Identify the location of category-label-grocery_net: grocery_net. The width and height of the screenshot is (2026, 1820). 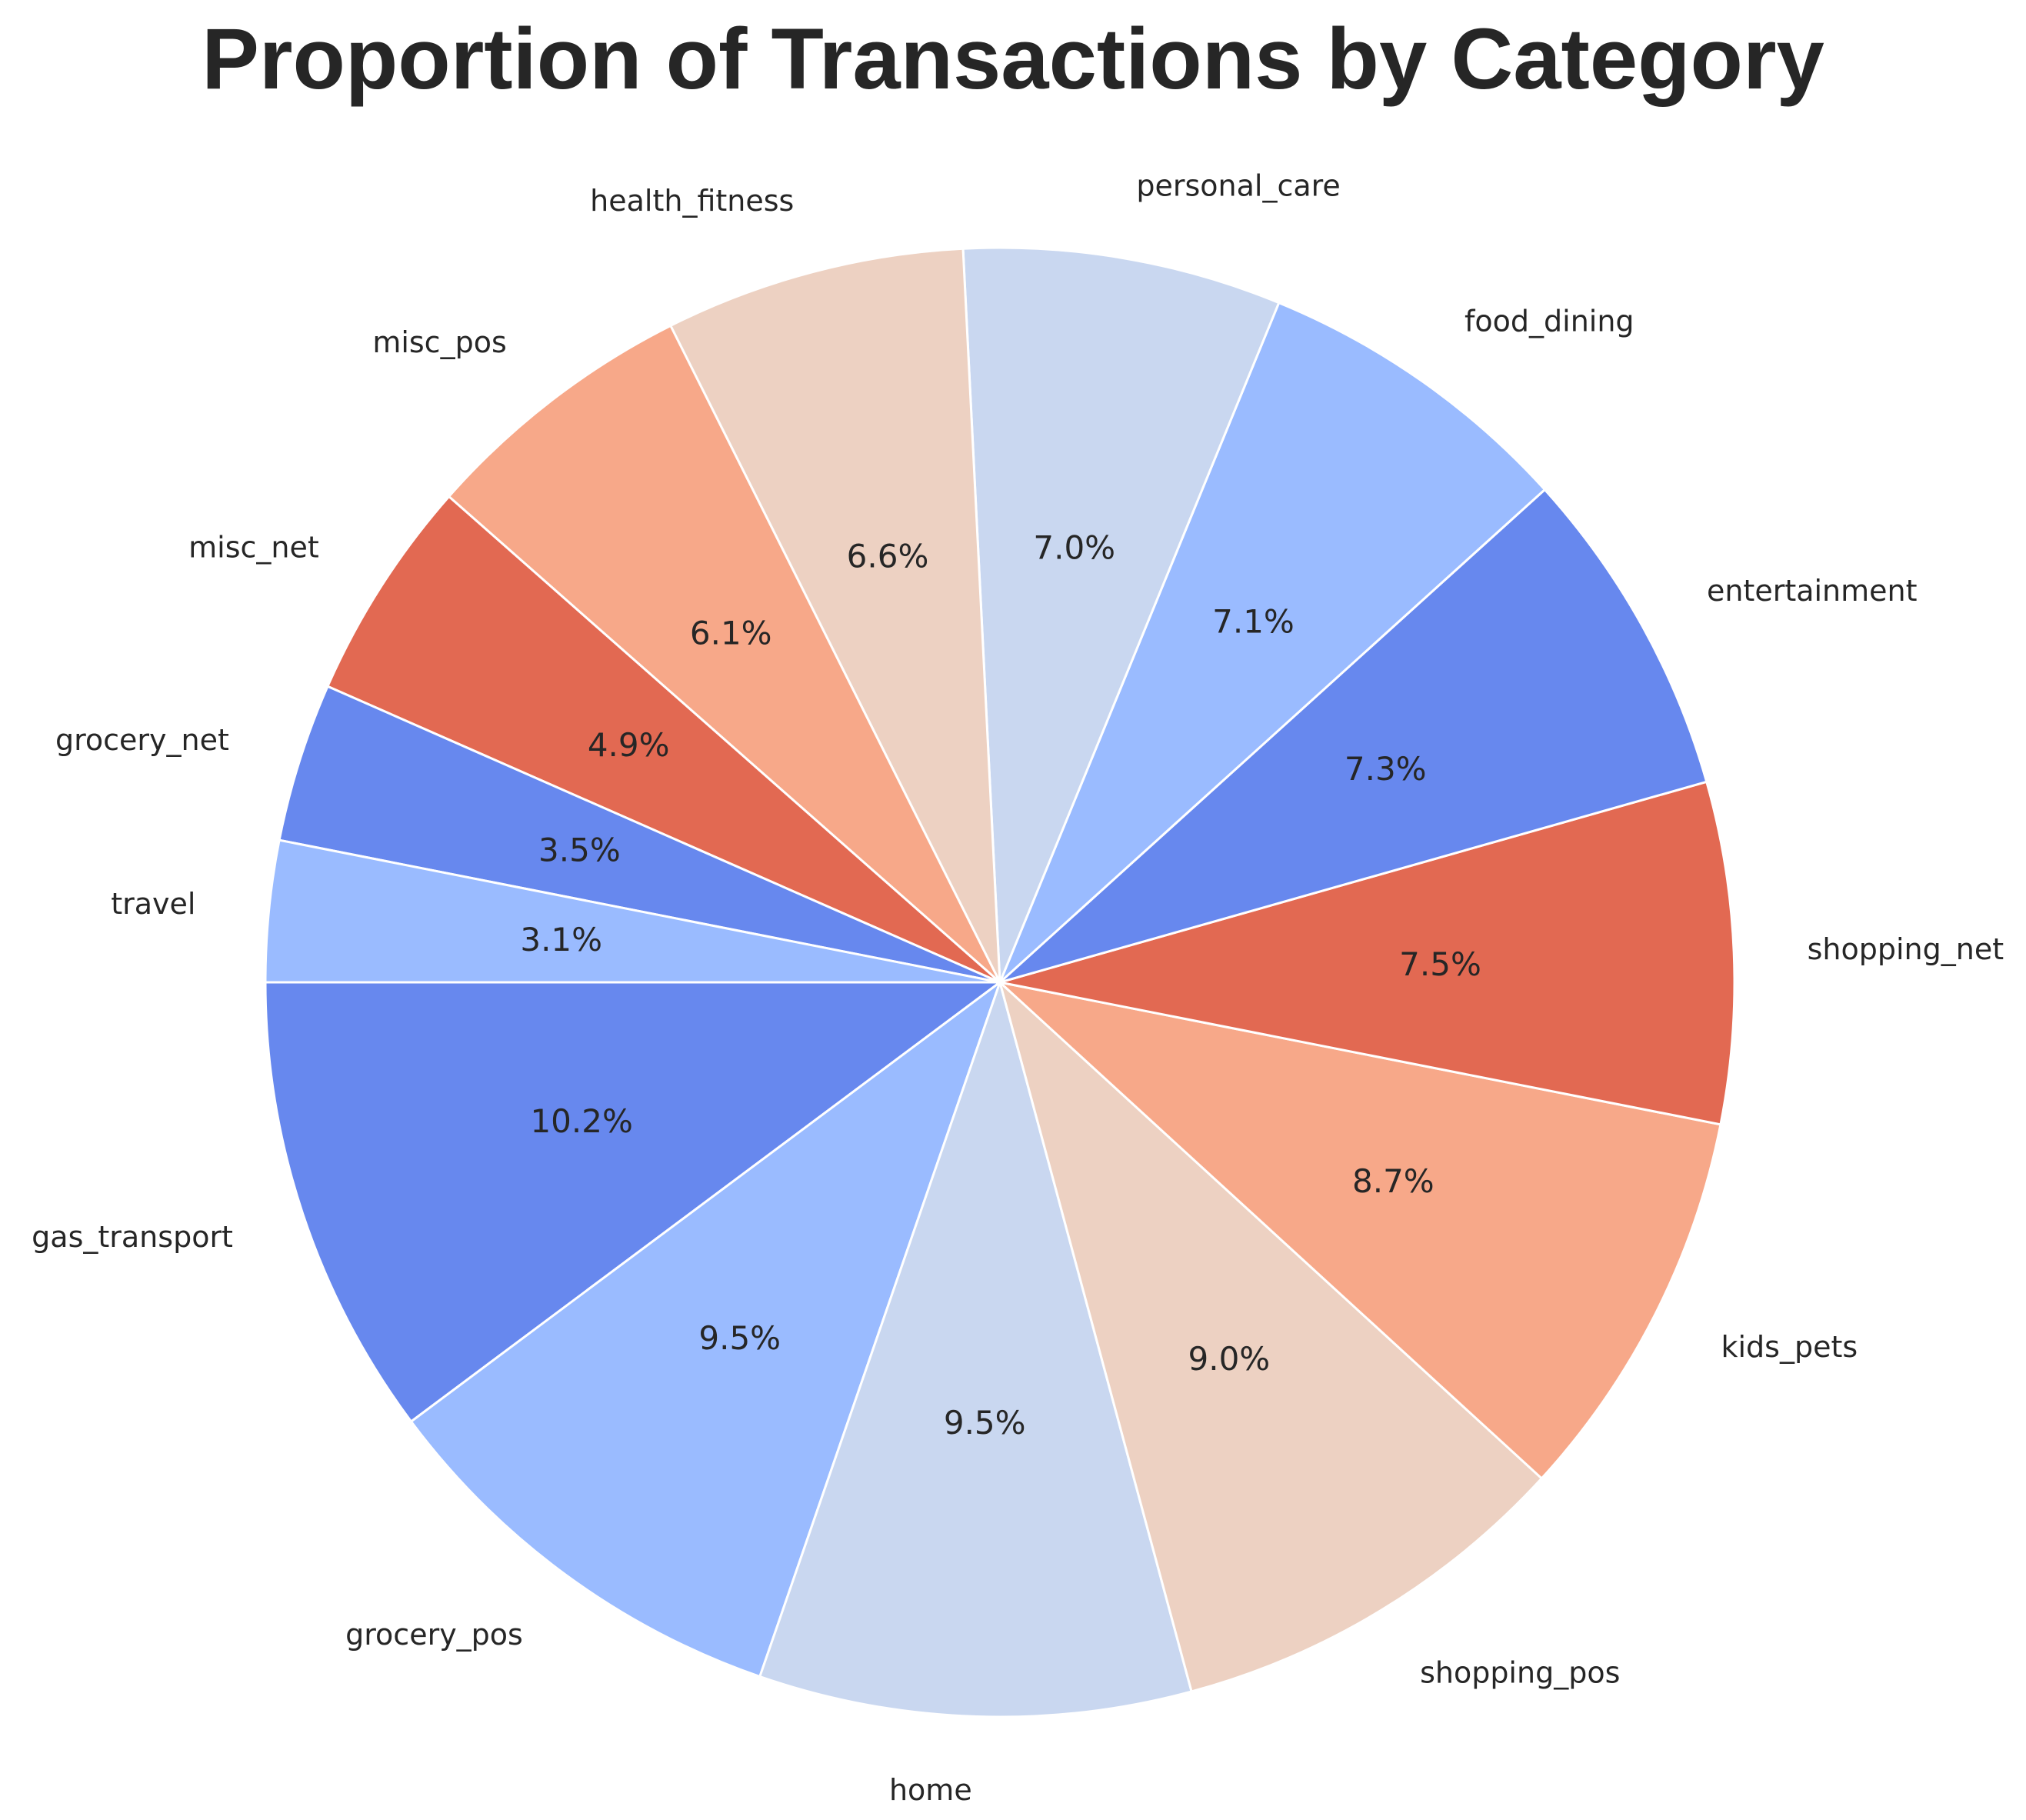
(142, 740).